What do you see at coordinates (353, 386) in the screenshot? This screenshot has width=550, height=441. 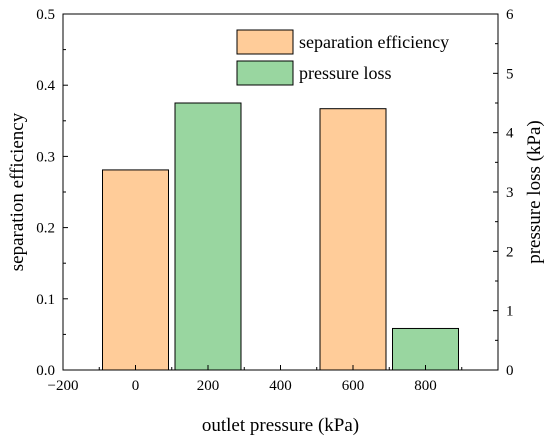 I see `x-tick-label: 600` at bounding box center [353, 386].